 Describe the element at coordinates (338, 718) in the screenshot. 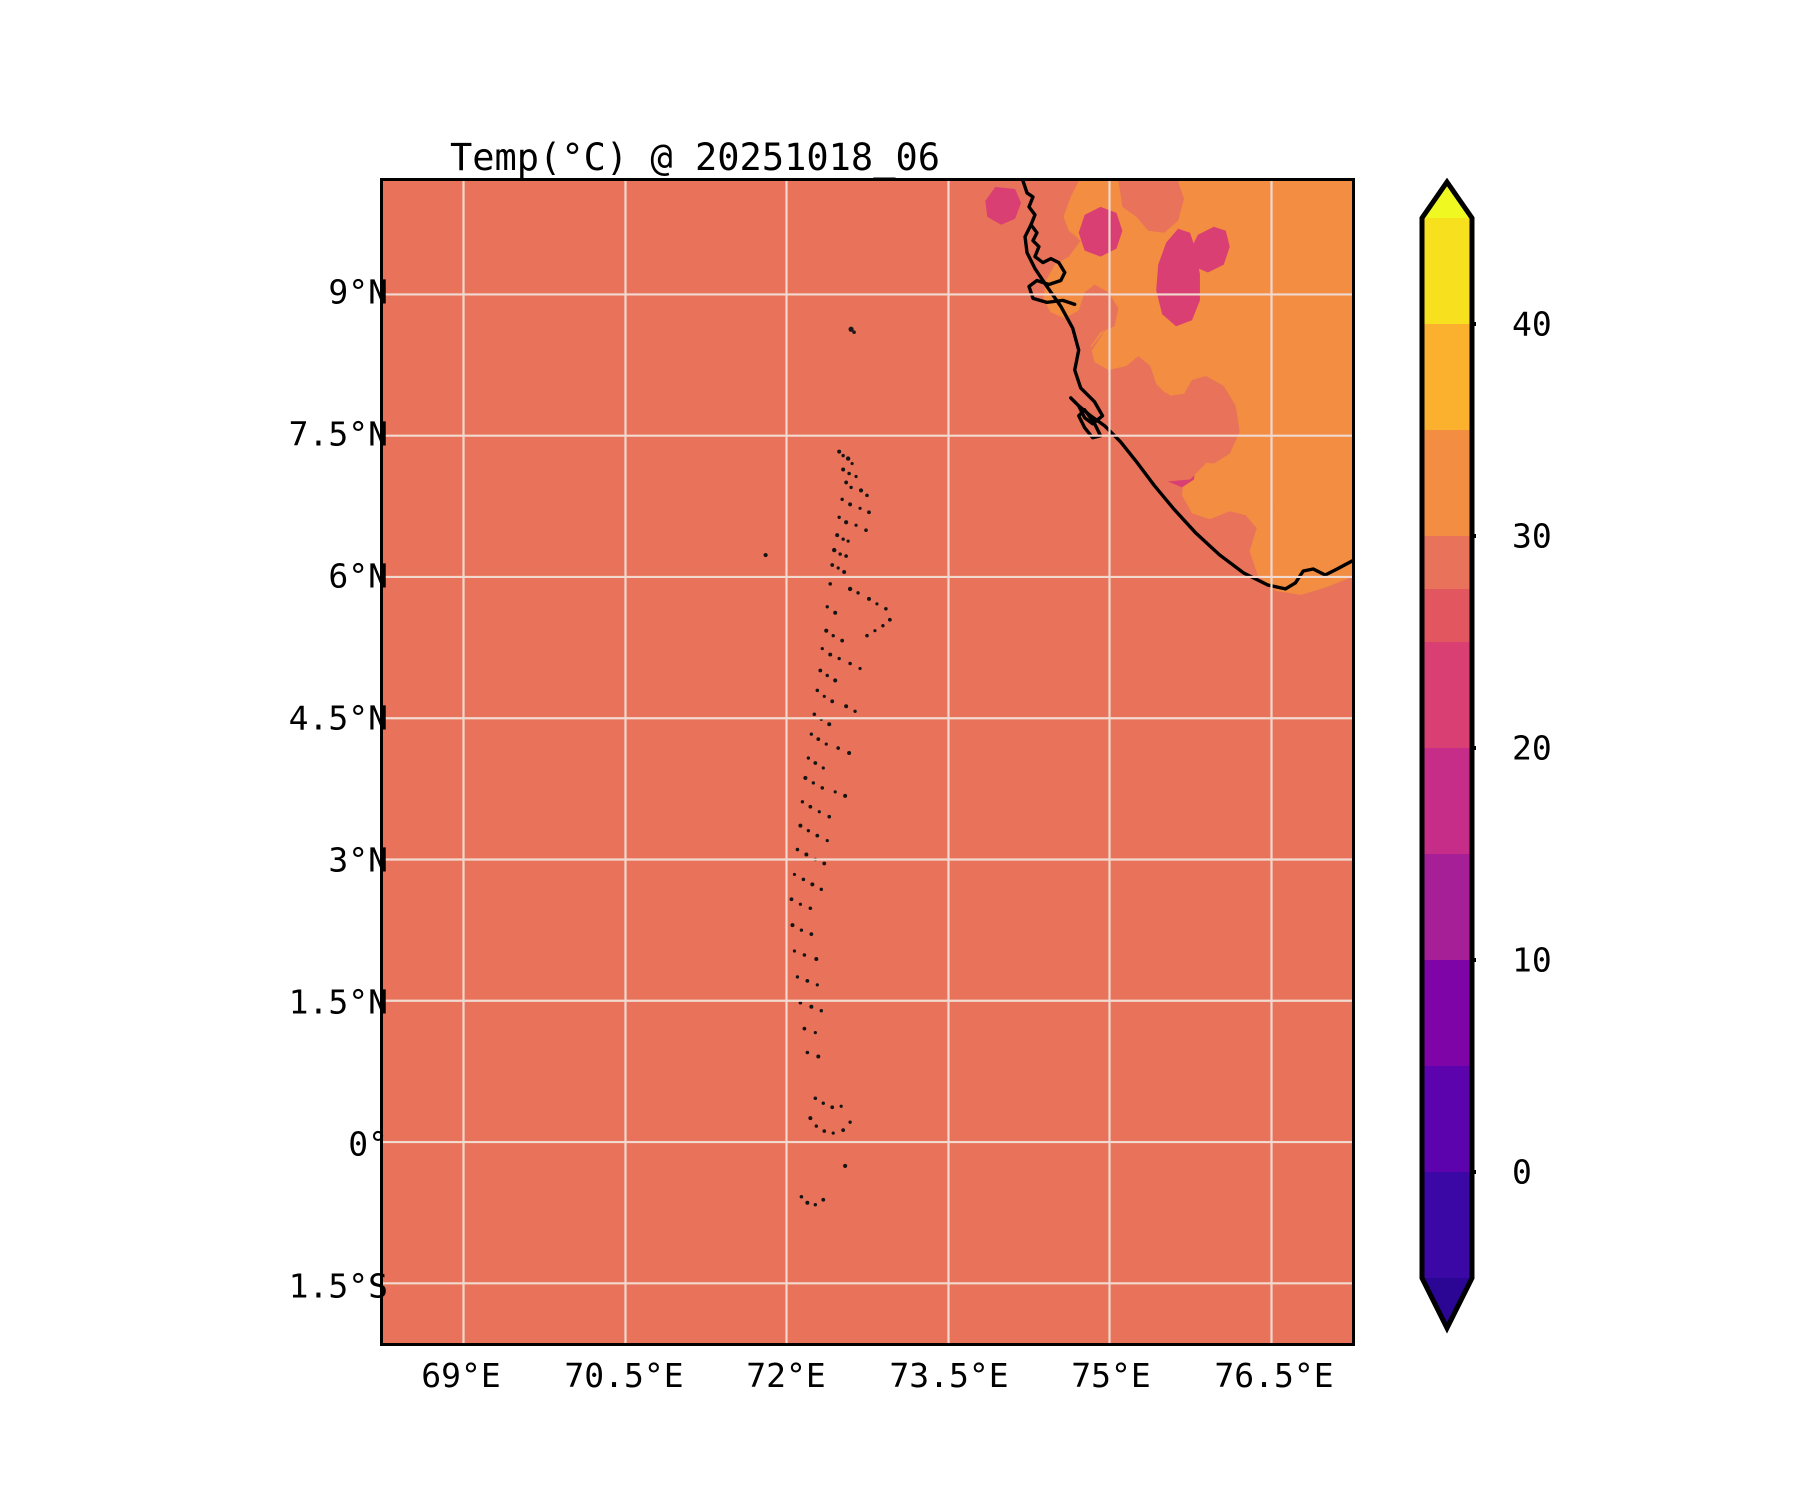

I see `ytick-label-4p5n: 4.5°N` at that location.